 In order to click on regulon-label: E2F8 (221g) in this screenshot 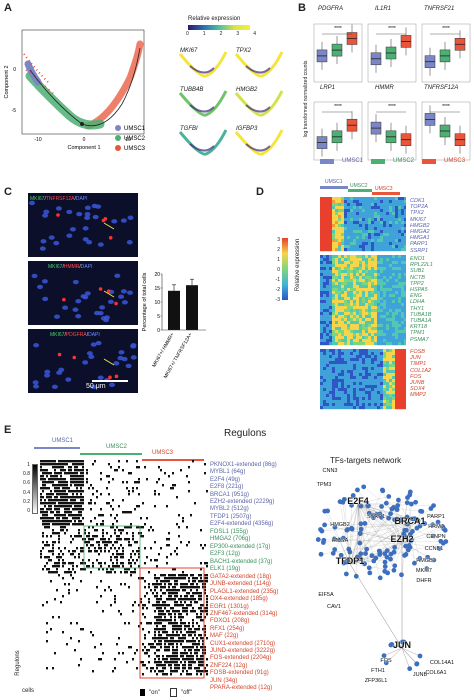, I will do `click(227, 487)`.